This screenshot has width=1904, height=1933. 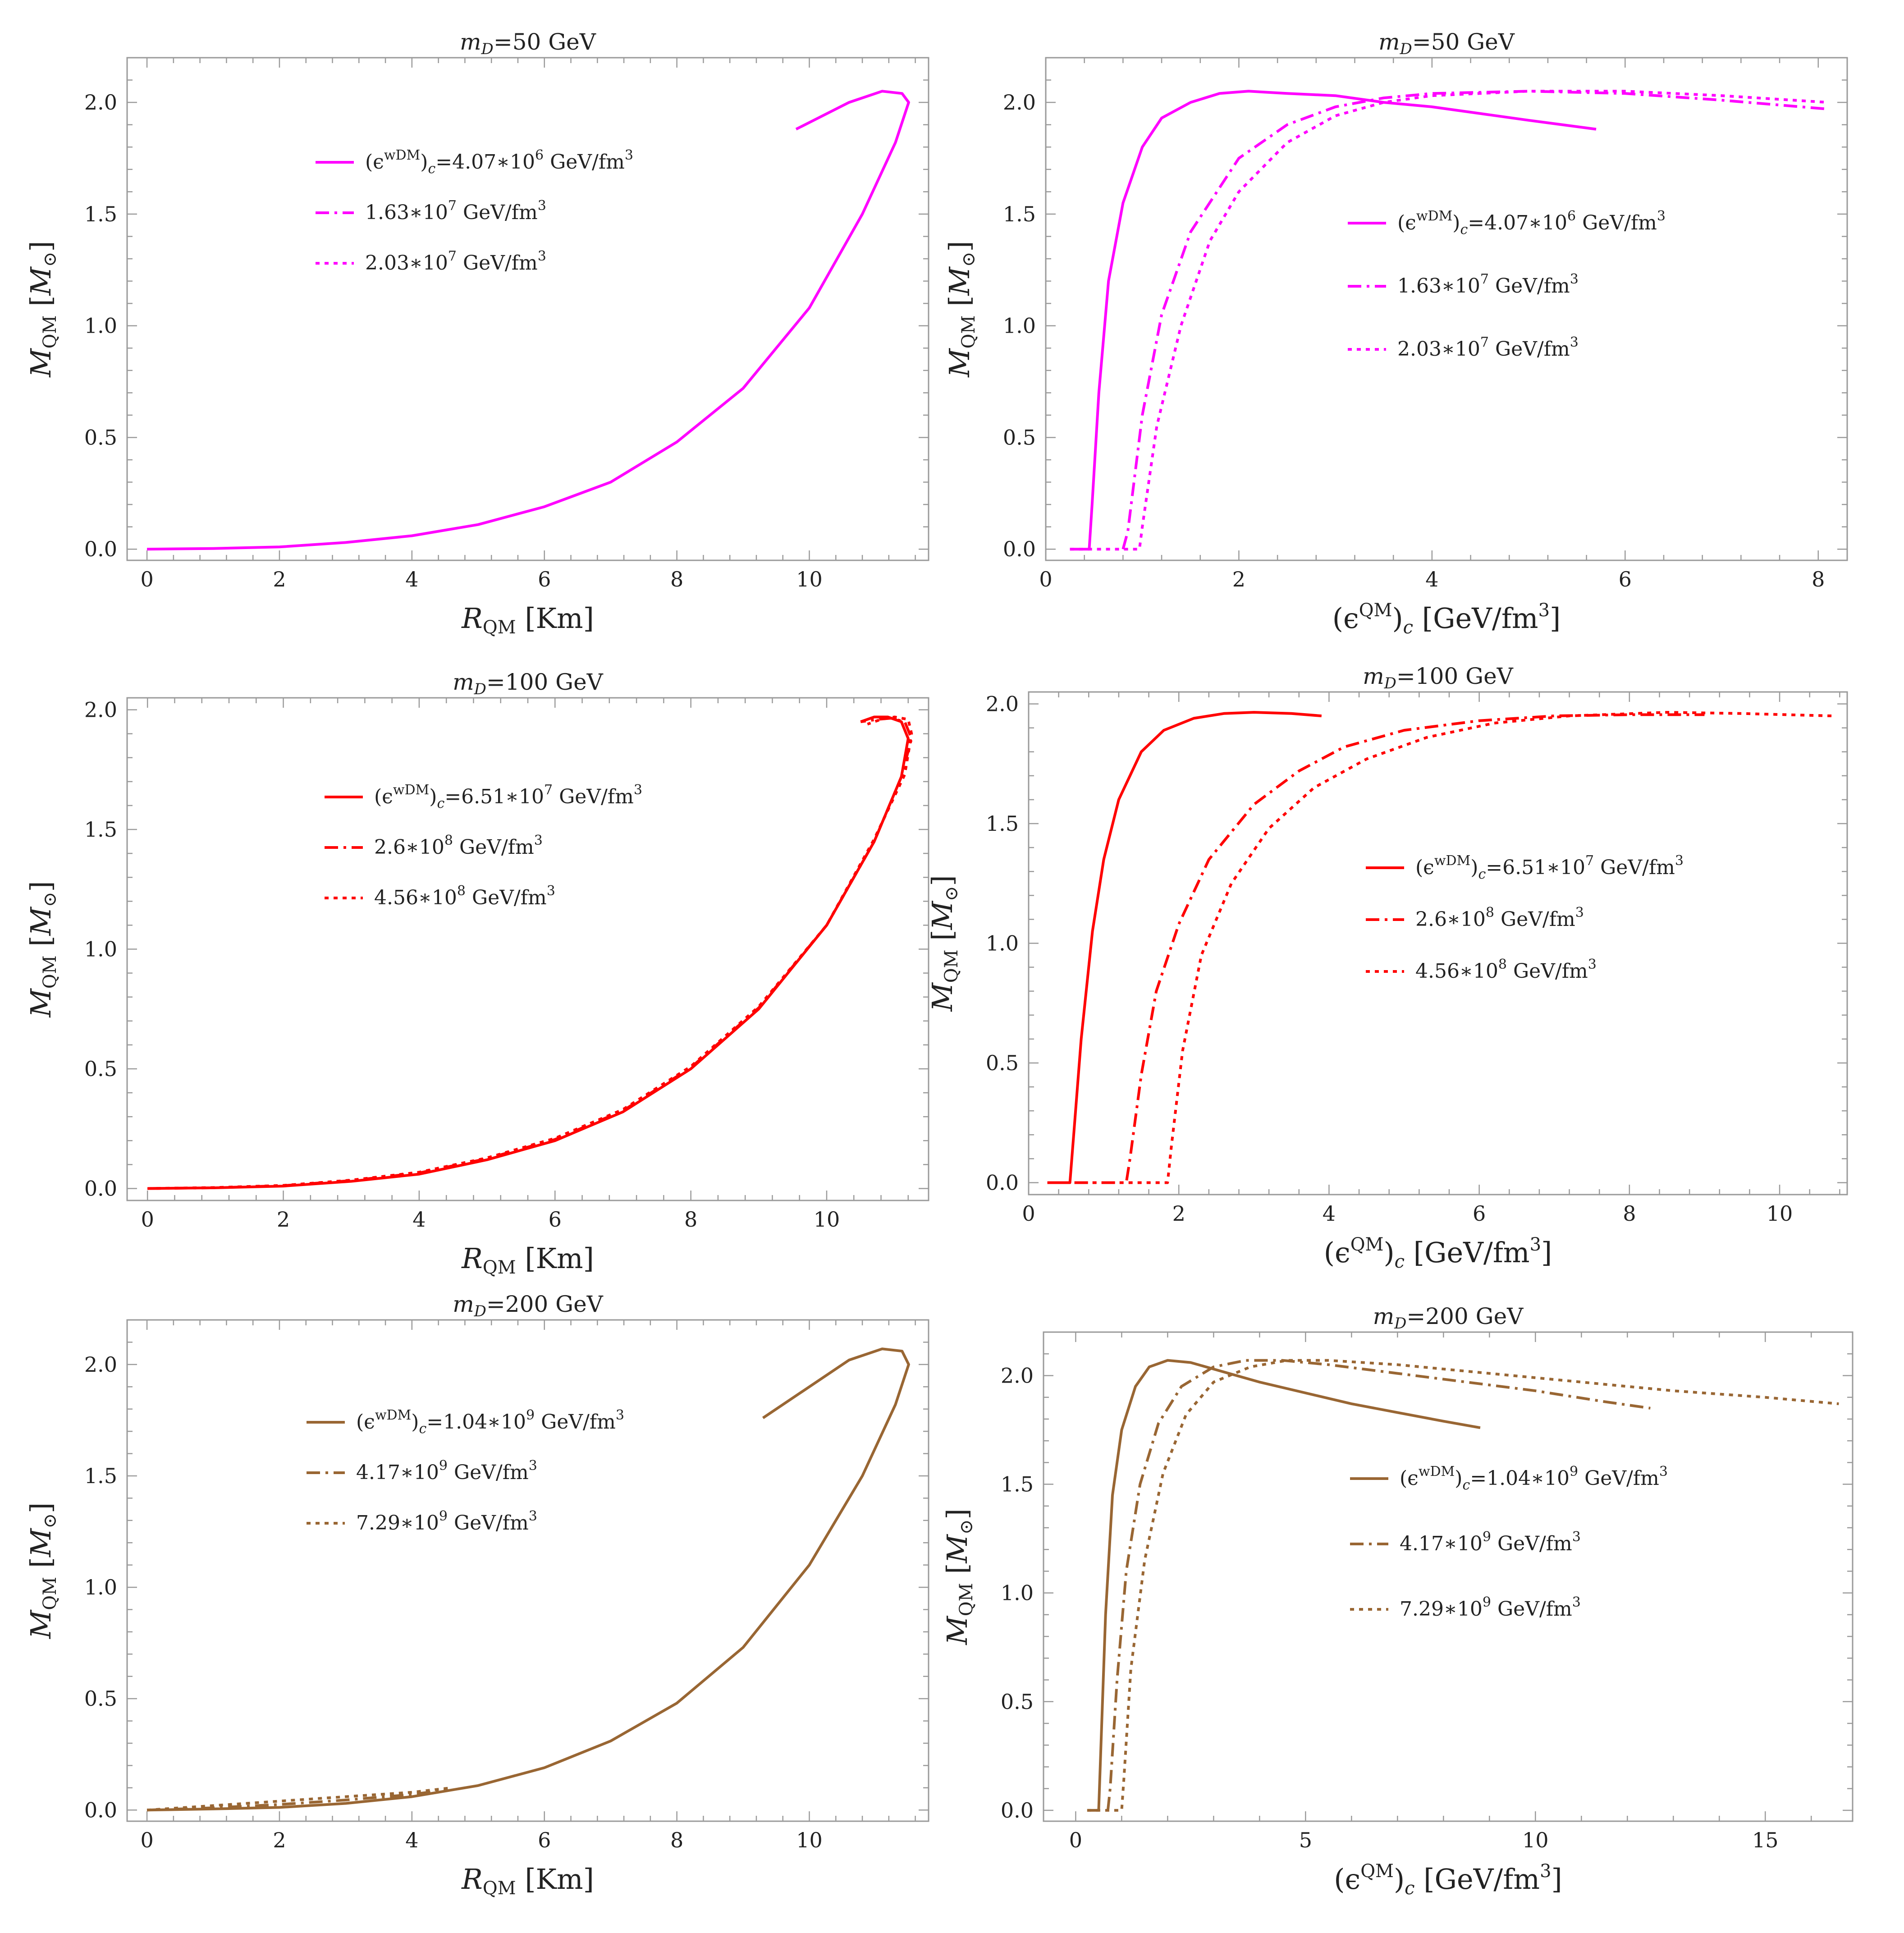 What do you see at coordinates (1766, 1840) in the screenshot?
I see `x-tick-label: 15` at bounding box center [1766, 1840].